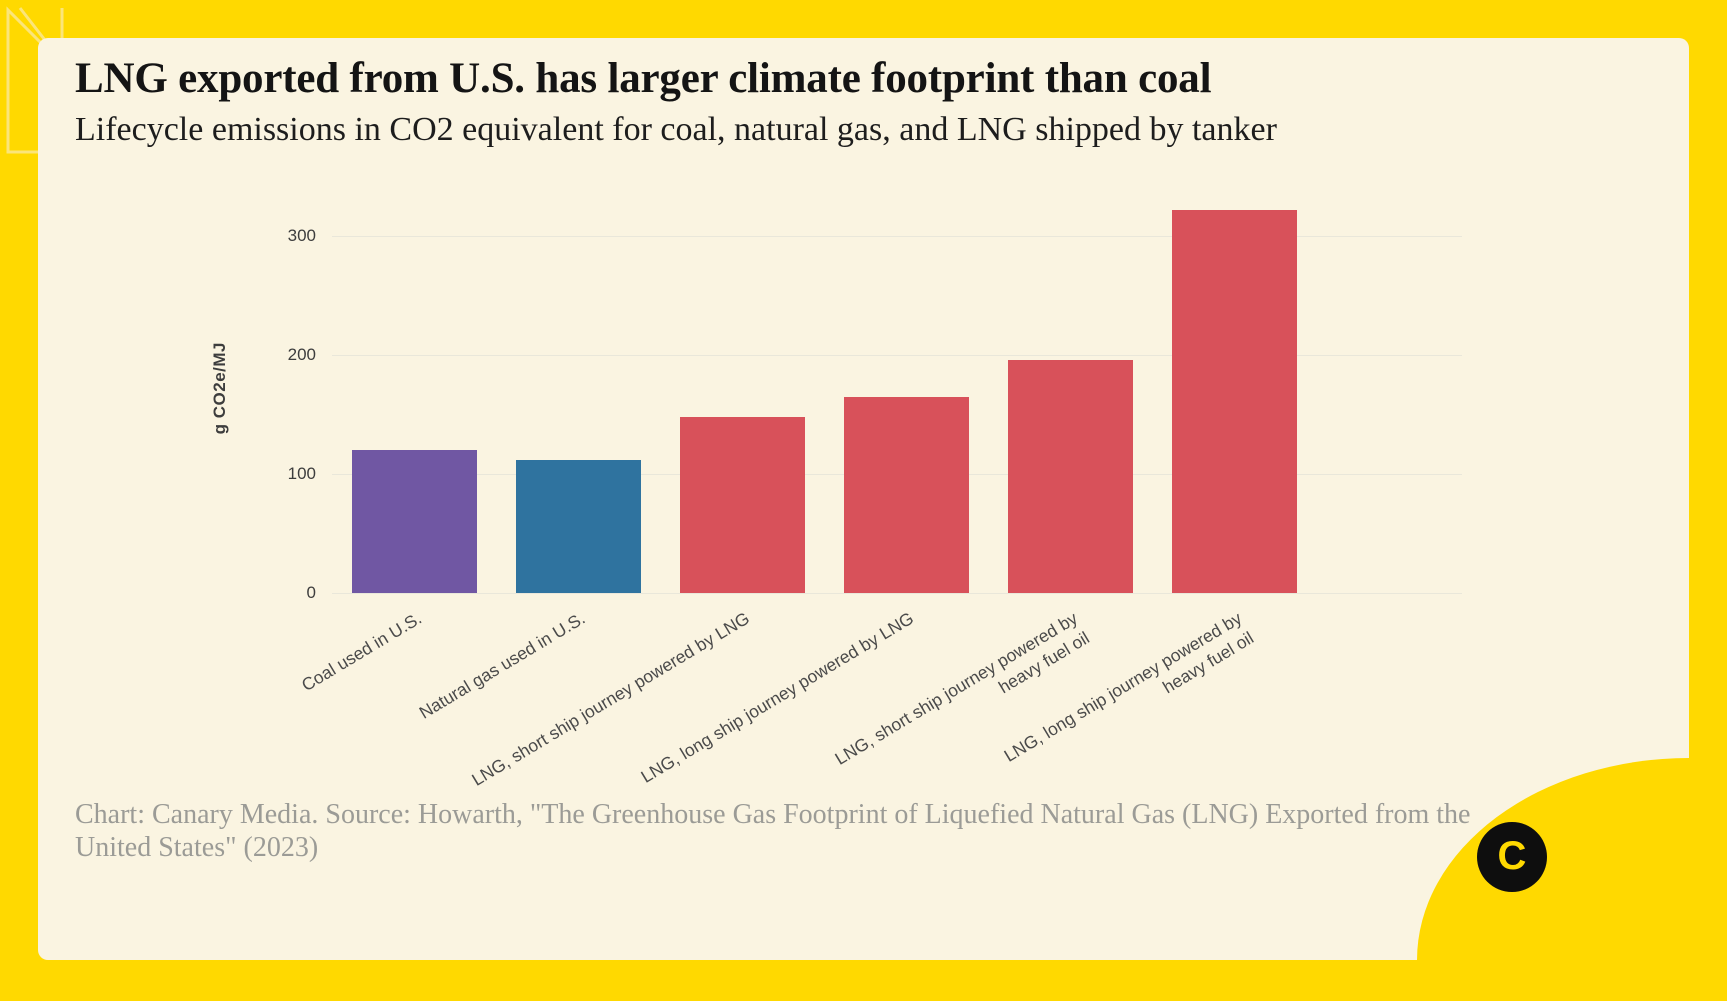 This screenshot has height=1001, width=1727. What do you see at coordinates (611, 698) in the screenshot?
I see `x-category-label: LNG, short ship journey powered by LNG` at bounding box center [611, 698].